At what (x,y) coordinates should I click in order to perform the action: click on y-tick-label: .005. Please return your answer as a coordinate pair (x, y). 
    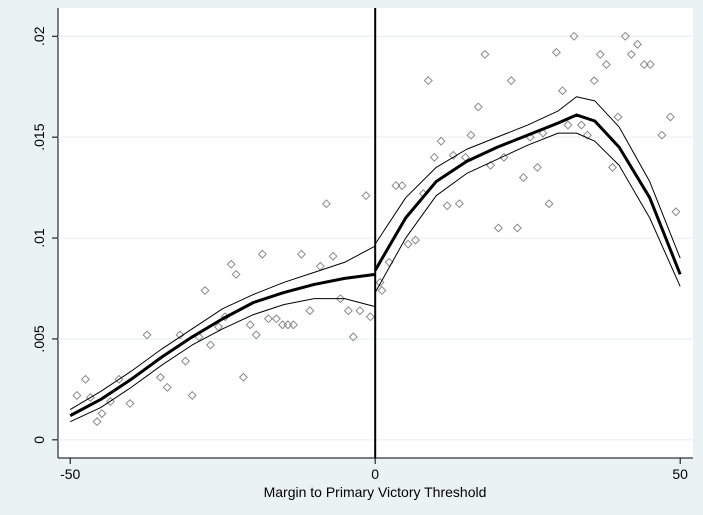
    Looking at the image, I should click on (39, 338).